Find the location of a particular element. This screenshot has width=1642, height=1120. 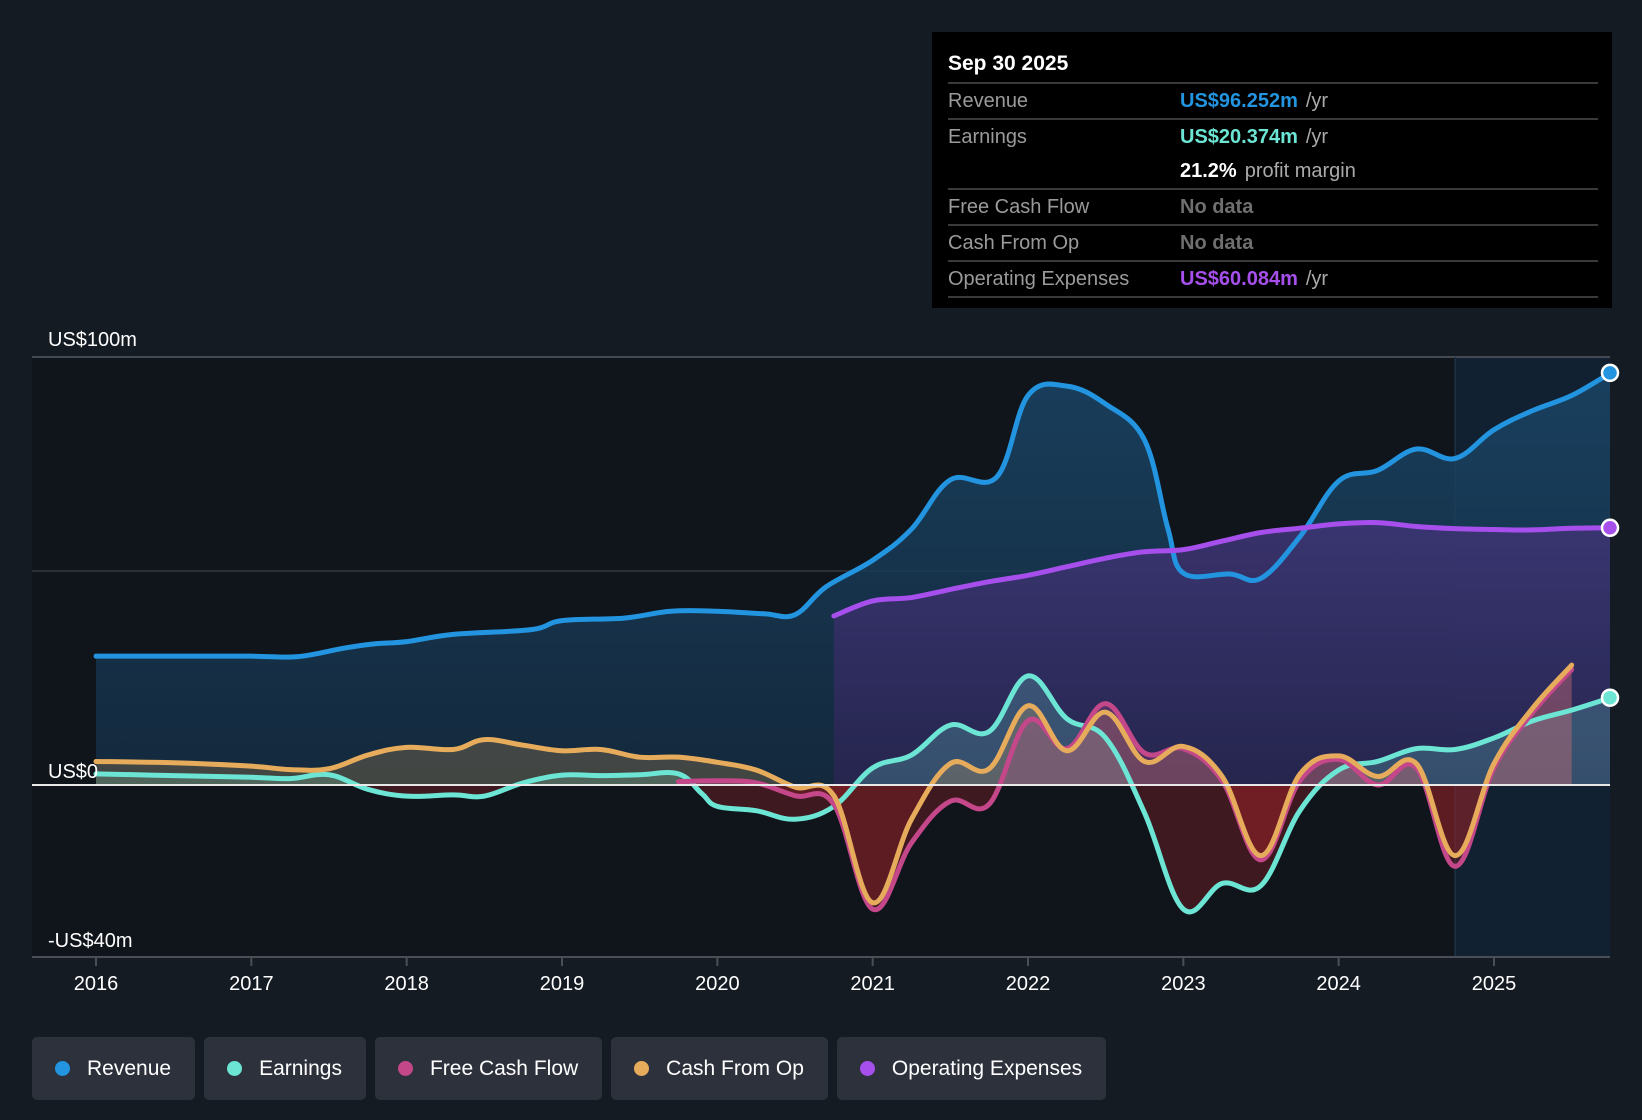

x-tick-label: 2016 is located at coordinates (96, 984).